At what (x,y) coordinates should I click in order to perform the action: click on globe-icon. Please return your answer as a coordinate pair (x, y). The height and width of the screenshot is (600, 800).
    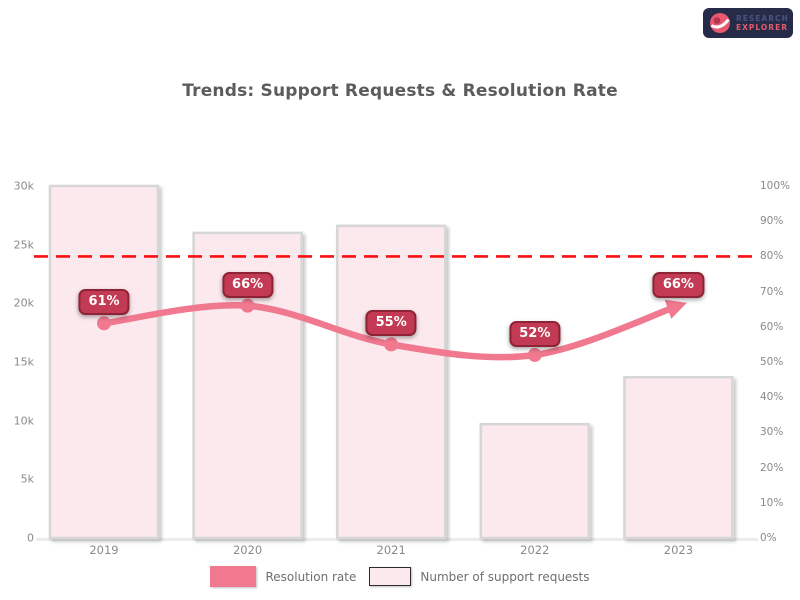
    Looking at the image, I should click on (720, 23).